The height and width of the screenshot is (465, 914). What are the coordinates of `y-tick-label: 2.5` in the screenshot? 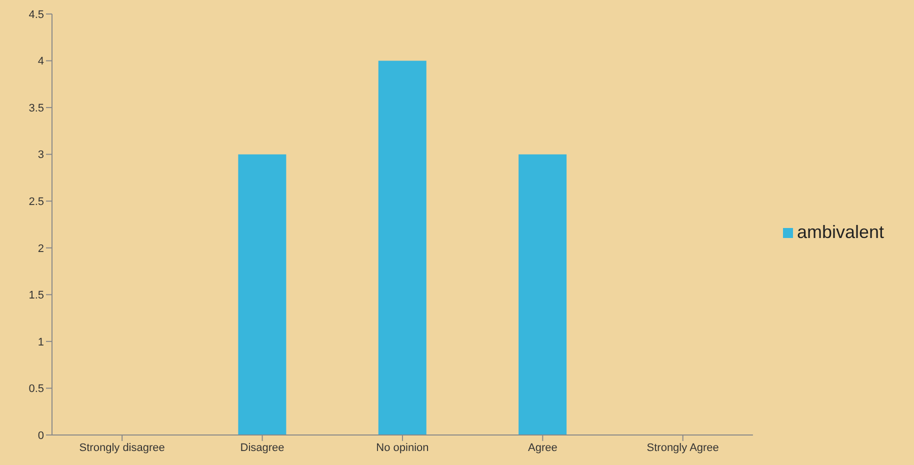 It's located at (36, 202).